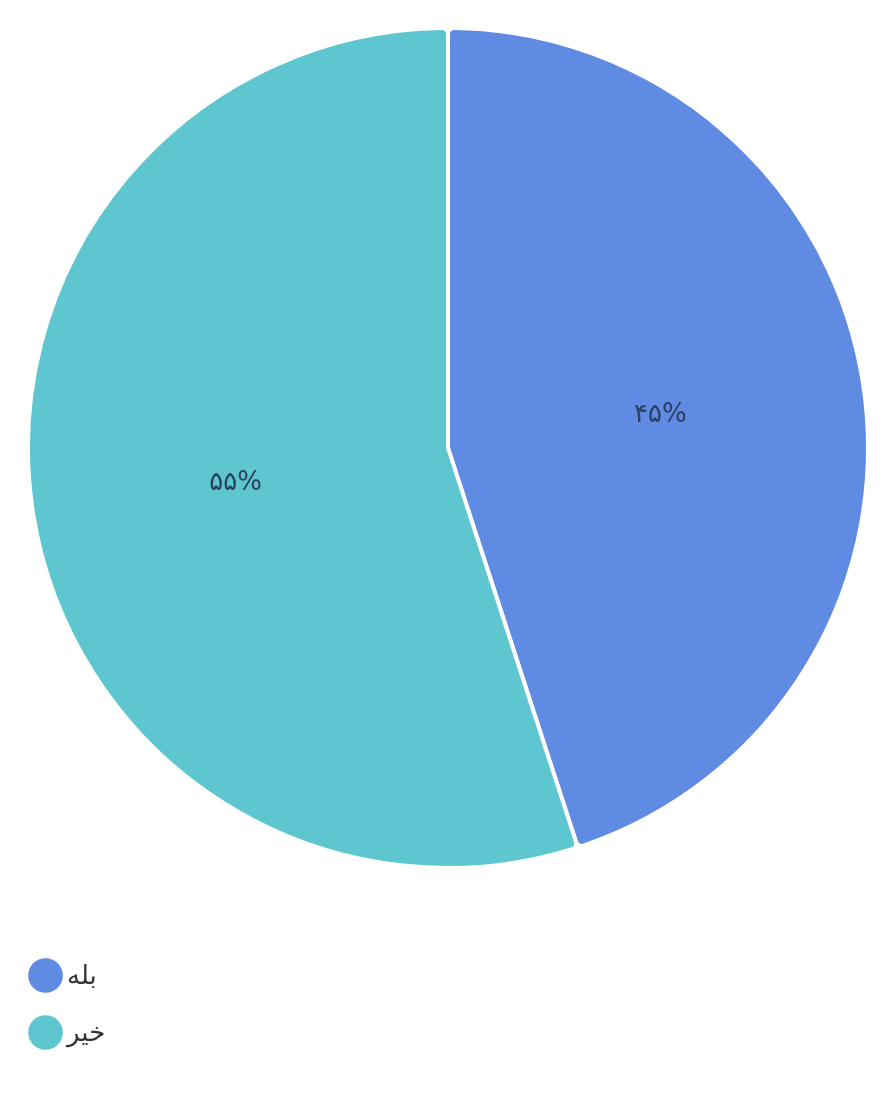 This screenshot has width=885, height=1103. What do you see at coordinates (85, 1032) in the screenshot?
I see `legend-label: خیر` at bounding box center [85, 1032].